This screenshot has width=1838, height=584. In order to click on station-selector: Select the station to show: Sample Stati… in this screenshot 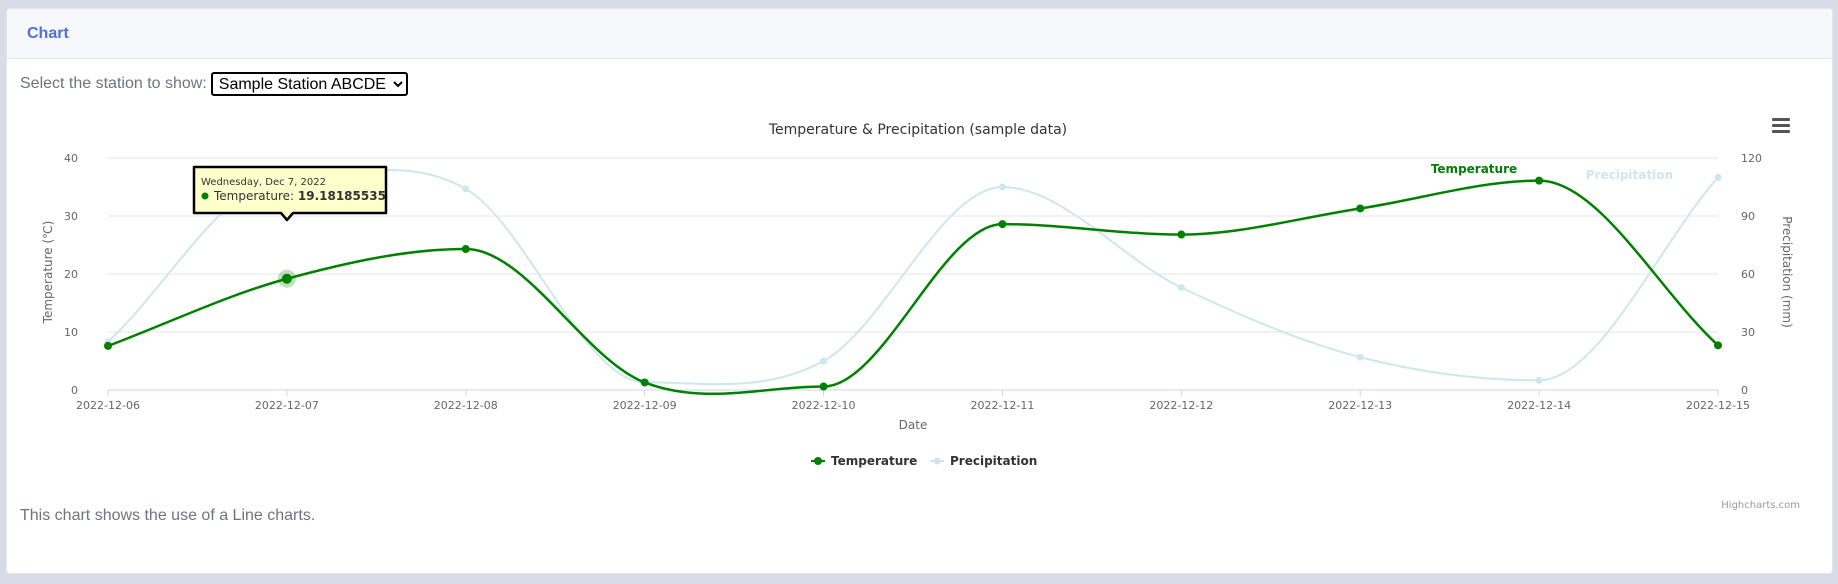, I will do `click(214, 84)`.